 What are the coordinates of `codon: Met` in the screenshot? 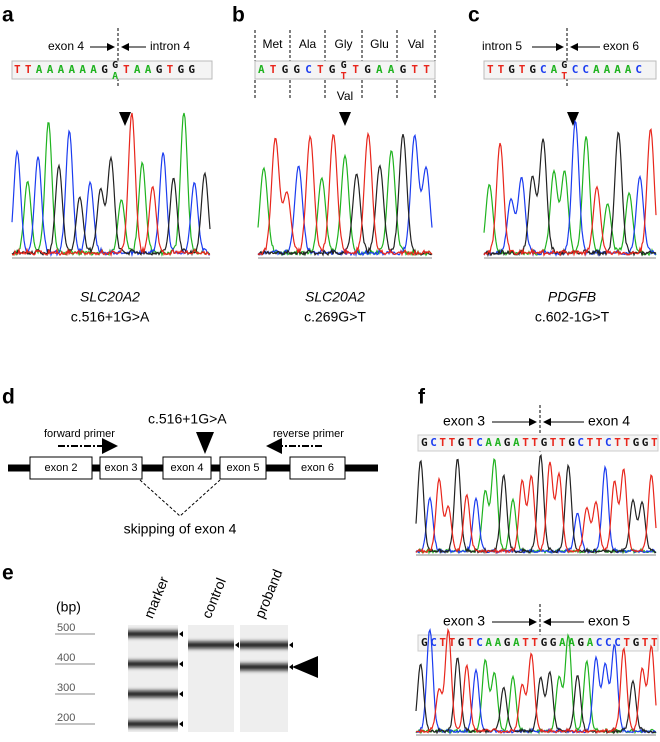 It's located at (272, 44).